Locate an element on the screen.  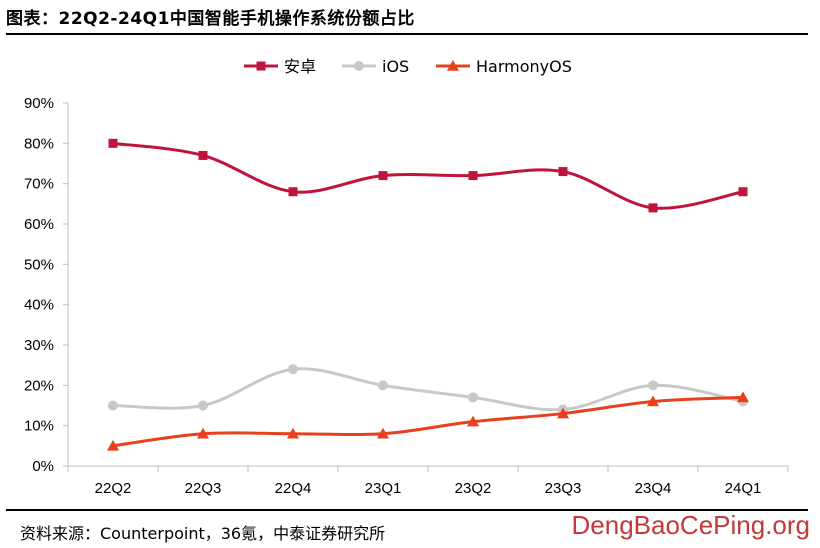
y-tick-label: 0% is located at coordinates (43, 466).